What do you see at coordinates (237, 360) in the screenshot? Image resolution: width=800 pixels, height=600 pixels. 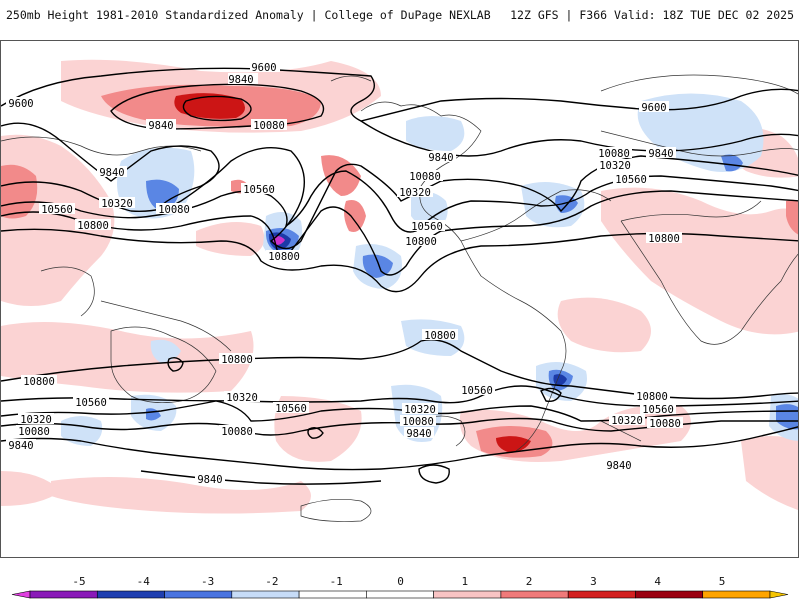 I see `label-10800-f: 10800` at bounding box center [237, 360].